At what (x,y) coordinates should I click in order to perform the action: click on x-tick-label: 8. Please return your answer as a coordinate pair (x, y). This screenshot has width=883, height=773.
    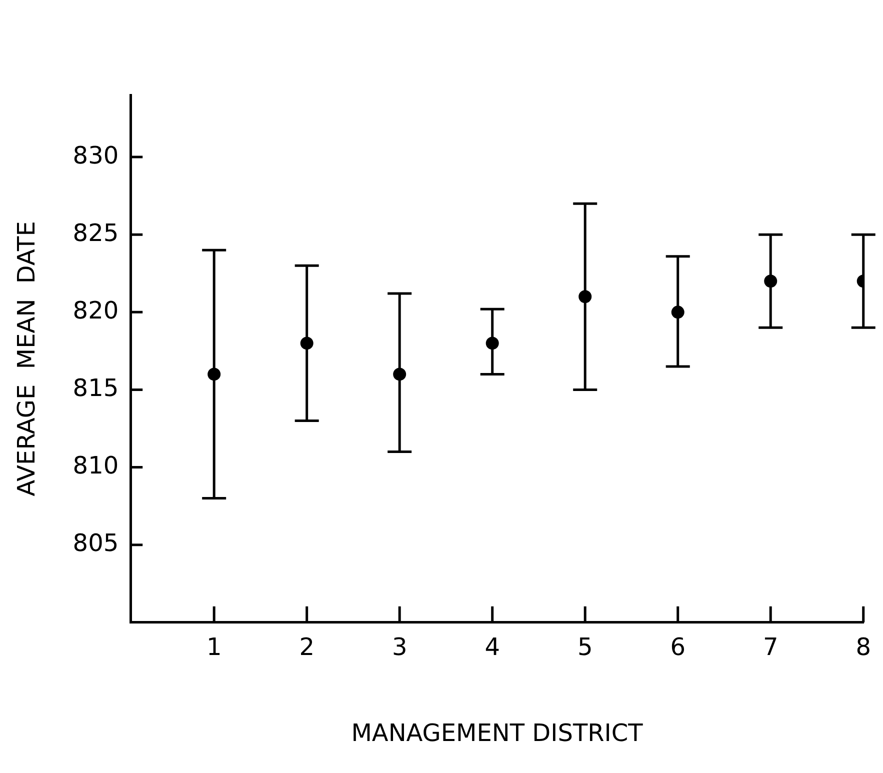
    Looking at the image, I should click on (864, 647).